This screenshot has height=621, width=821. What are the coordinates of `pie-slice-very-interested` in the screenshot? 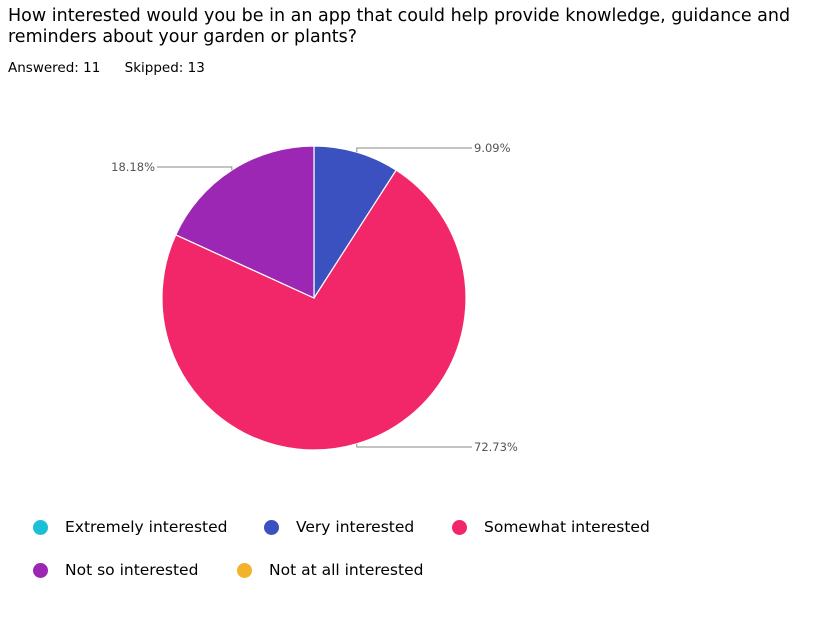 It's located at (355, 223).